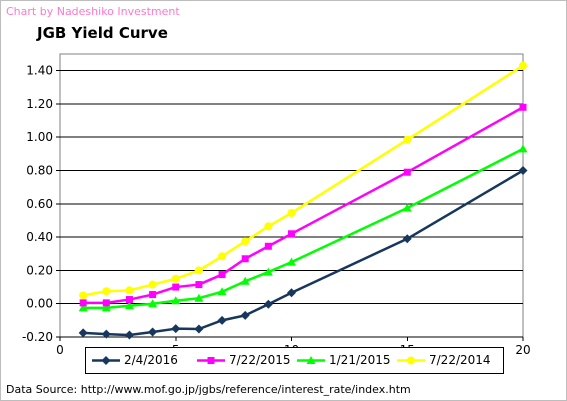 This screenshot has width=567, height=401. I want to click on chart-credit: Chart by Nadeshiko Investment, so click(93, 11).